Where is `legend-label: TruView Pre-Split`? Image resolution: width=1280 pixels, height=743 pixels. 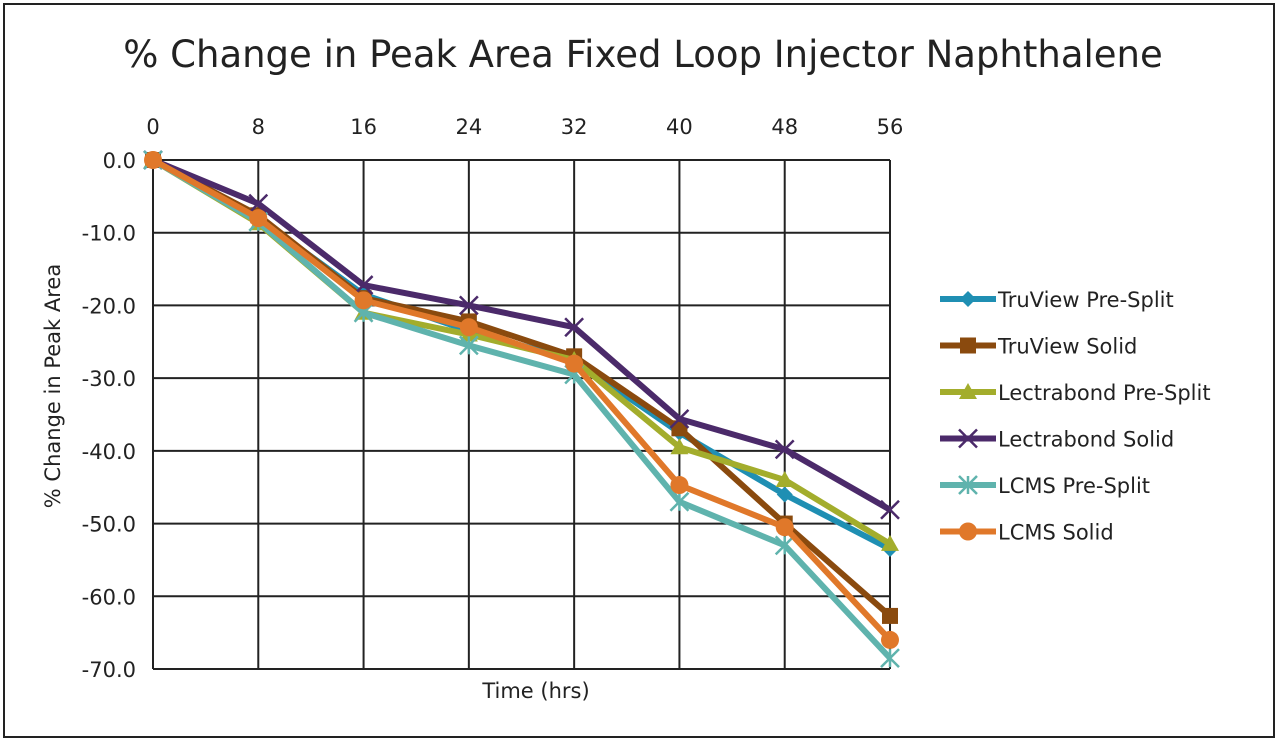 legend-label: TruView Pre-Split is located at coordinates (1085, 300).